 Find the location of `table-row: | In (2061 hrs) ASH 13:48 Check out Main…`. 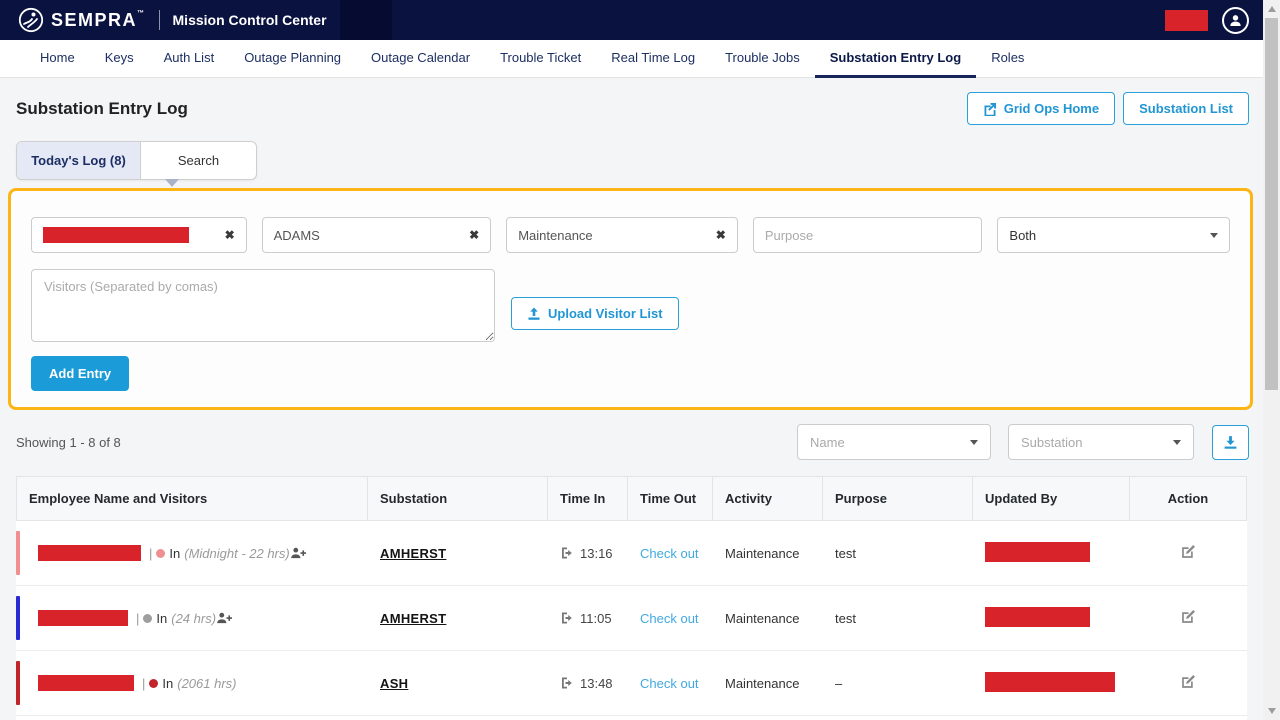

table-row: | In (2061 hrs) ASH 13:48 Check out Main… is located at coordinates (631, 683).